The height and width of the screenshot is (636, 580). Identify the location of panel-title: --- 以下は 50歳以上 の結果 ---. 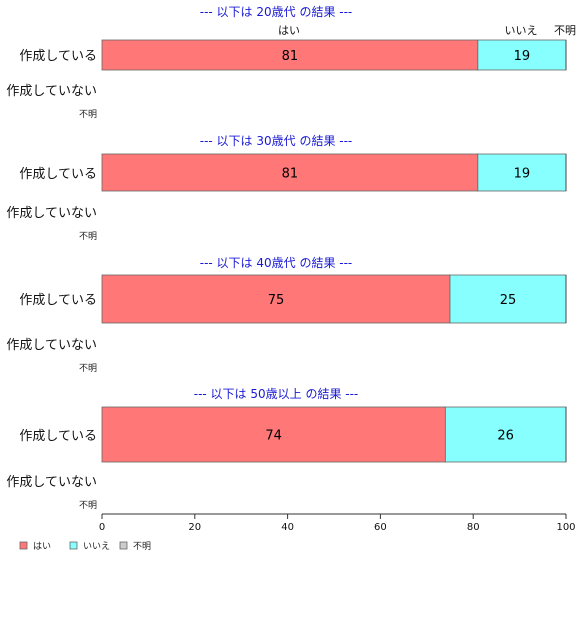
(276, 394).